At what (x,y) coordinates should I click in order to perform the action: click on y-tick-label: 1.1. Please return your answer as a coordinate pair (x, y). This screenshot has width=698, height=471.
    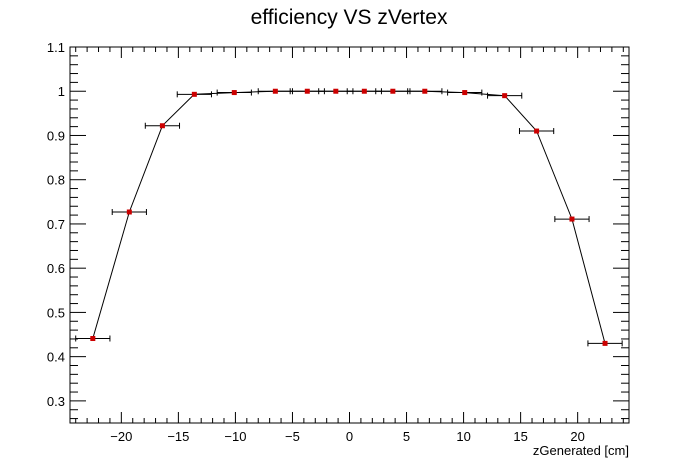
    Looking at the image, I should click on (56, 47).